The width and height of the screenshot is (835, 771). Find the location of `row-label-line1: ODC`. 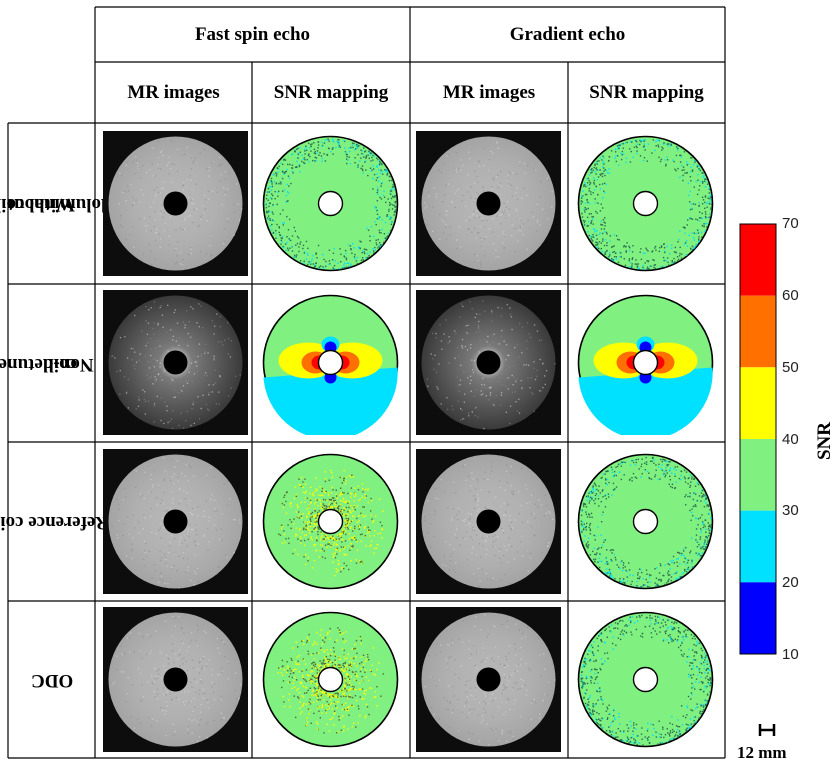

row-label-line1: ODC is located at coordinates (52, 680).